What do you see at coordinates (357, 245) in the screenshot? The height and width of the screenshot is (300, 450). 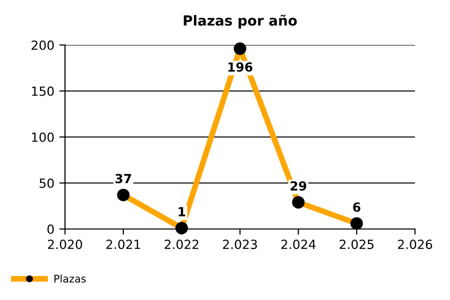 I see `x-tick-label: 2.025` at bounding box center [357, 245].